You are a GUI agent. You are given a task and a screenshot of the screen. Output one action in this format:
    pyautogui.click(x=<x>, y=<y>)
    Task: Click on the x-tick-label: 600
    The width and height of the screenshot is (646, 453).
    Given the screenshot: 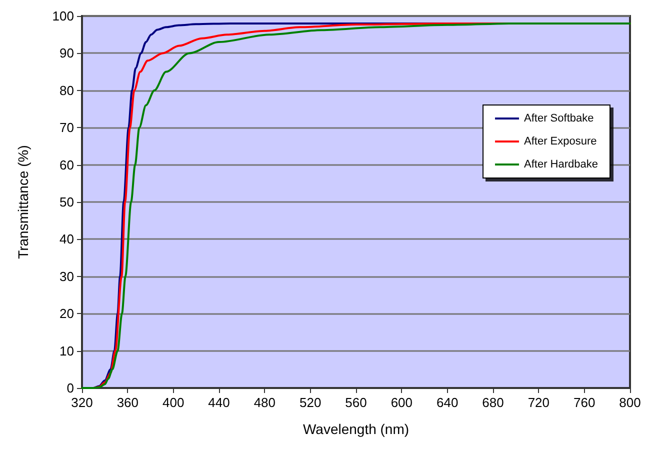 What is the action you would take?
    pyautogui.click(x=401, y=402)
    